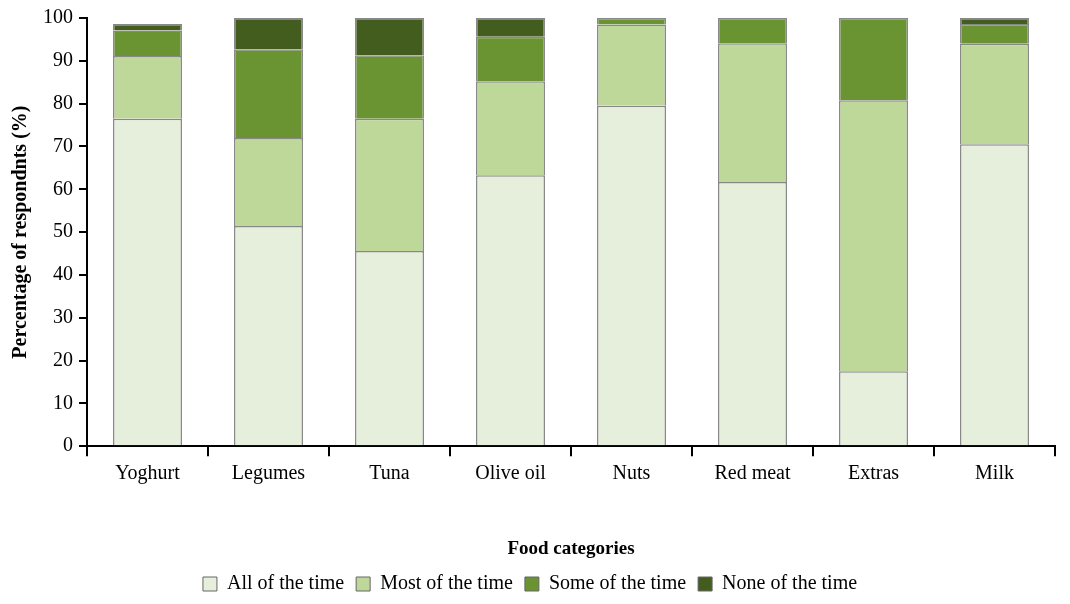 The width and height of the screenshot is (1070, 604). Describe the element at coordinates (631, 472) in the screenshot. I see `x-tick-label: Nuts` at that location.